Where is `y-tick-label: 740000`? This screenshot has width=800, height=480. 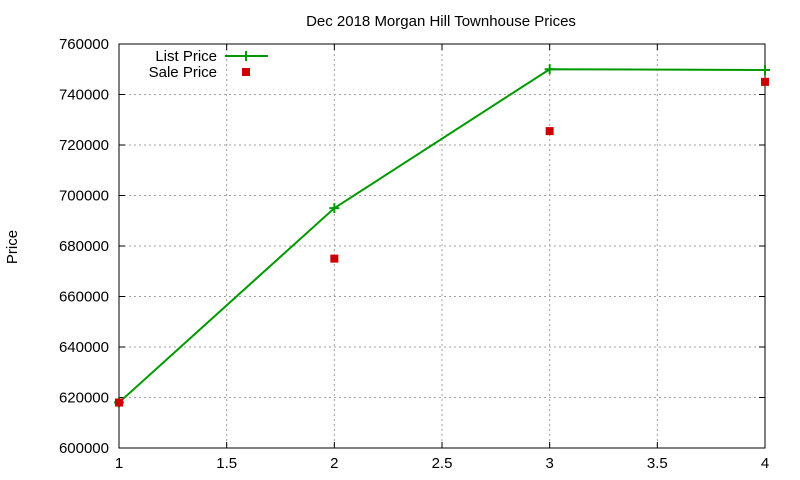
y-tick-label: 740000 is located at coordinates (84, 95).